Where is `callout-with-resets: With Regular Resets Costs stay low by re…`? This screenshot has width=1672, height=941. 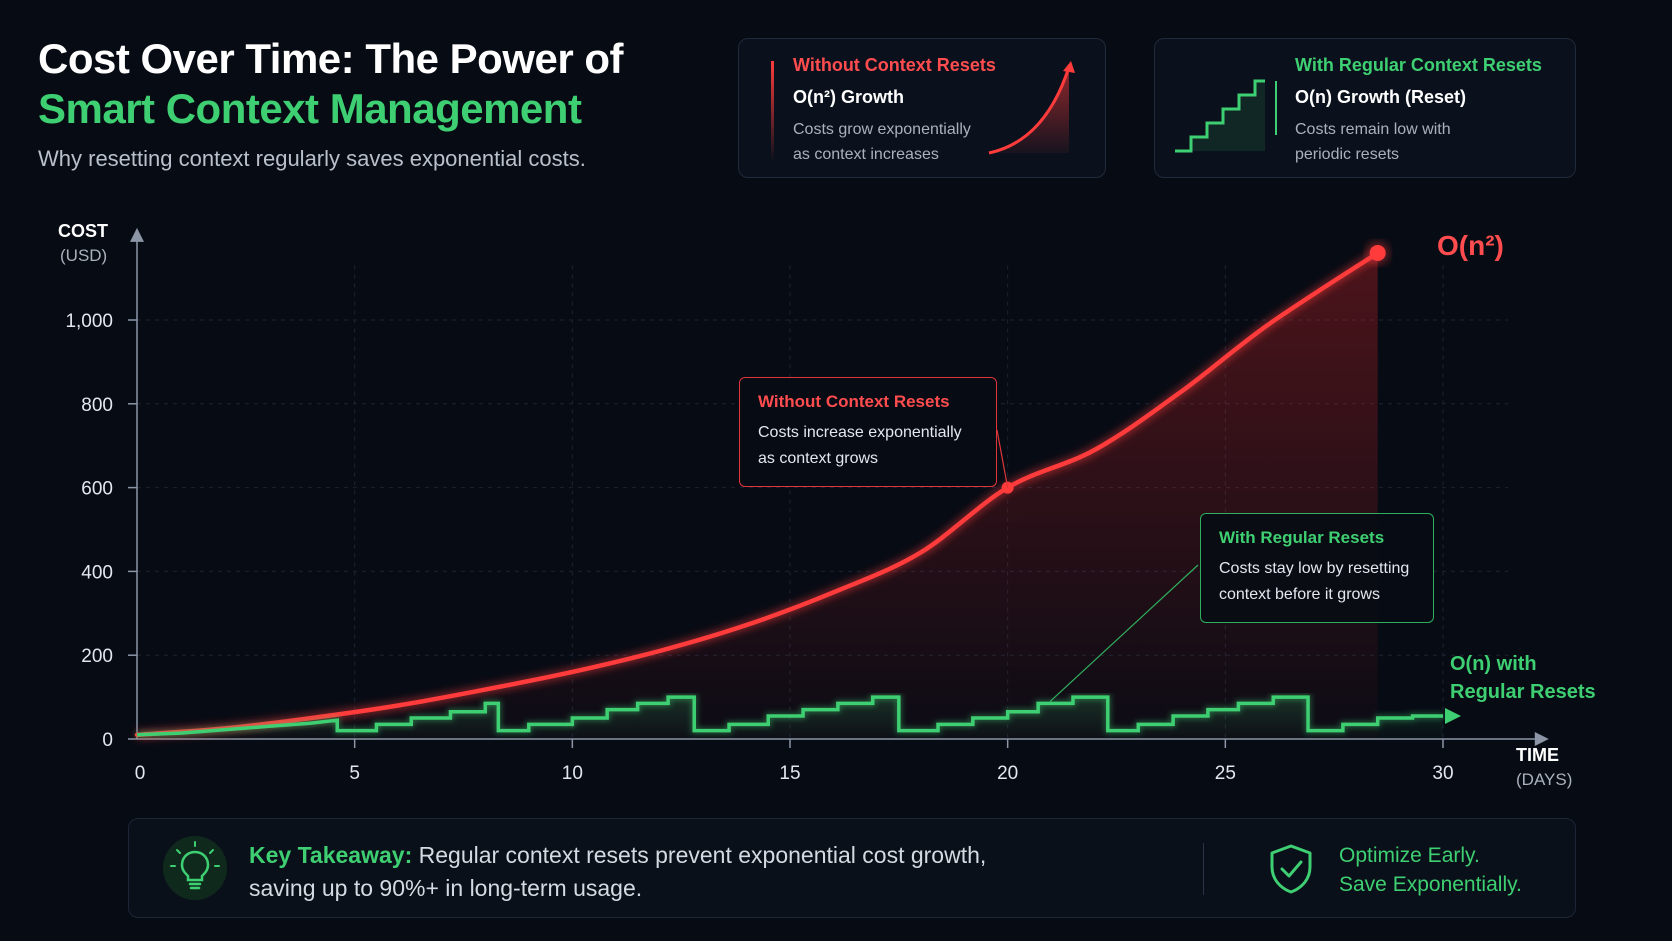
callout-with-resets: With Regular Resets Costs stay low by re… is located at coordinates (1317, 568).